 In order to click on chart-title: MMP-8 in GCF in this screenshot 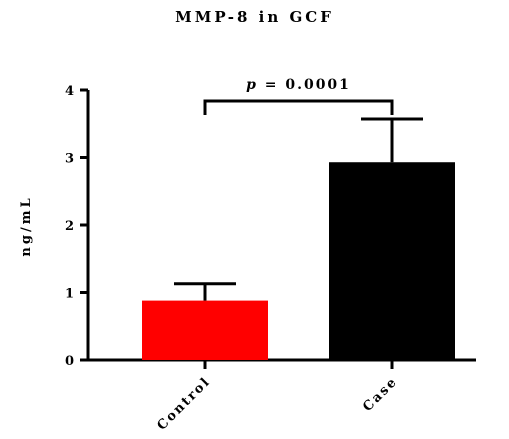, I will do `click(254, 17)`.